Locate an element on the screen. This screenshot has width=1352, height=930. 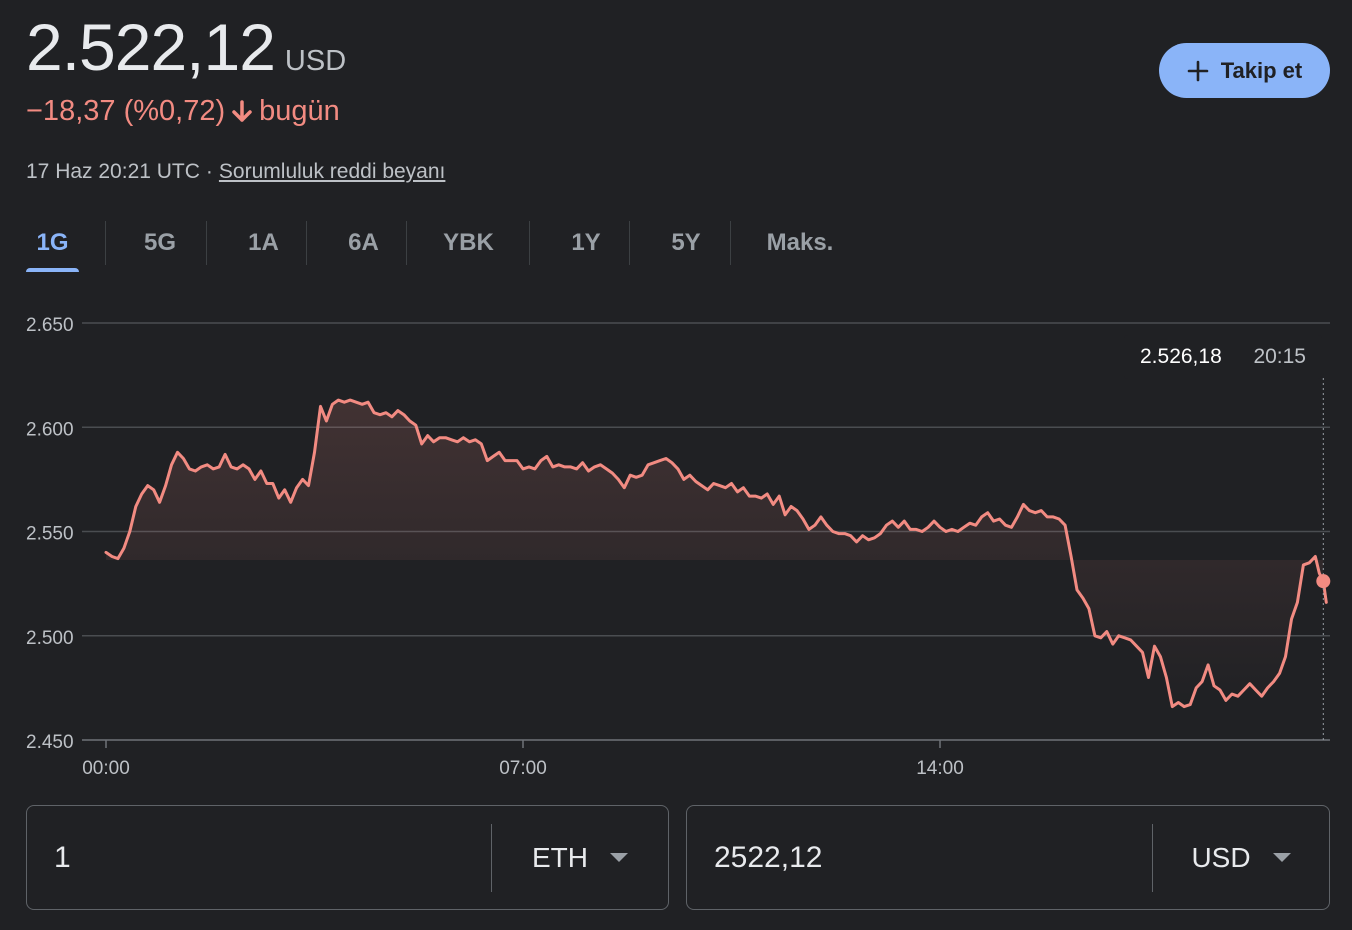
tooltip-value: 2.526,18 is located at coordinates (1181, 356).